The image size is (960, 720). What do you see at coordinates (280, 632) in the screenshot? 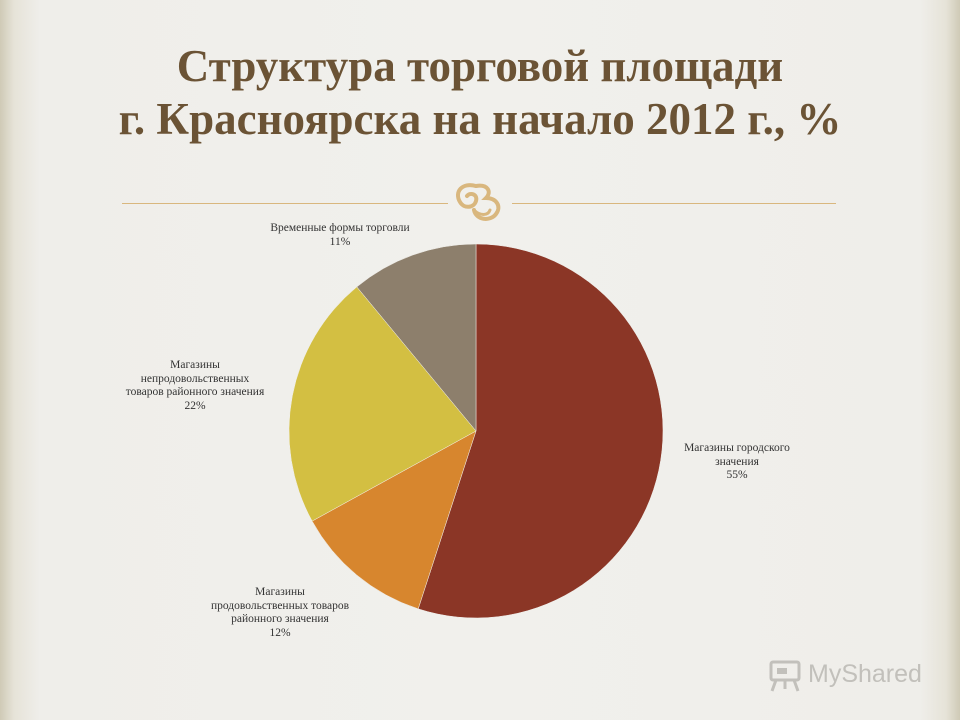
I see `slice-value-label: 12%` at bounding box center [280, 632].